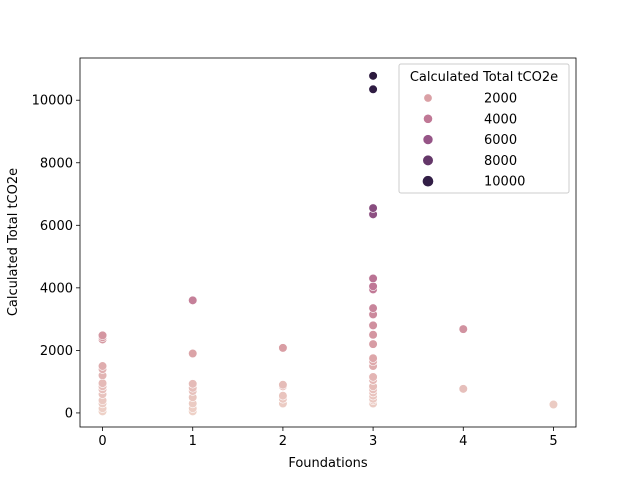 This screenshot has width=640, height=480. What do you see at coordinates (504, 182) in the screenshot?
I see `legend-label: 10000` at bounding box center [504, 182].